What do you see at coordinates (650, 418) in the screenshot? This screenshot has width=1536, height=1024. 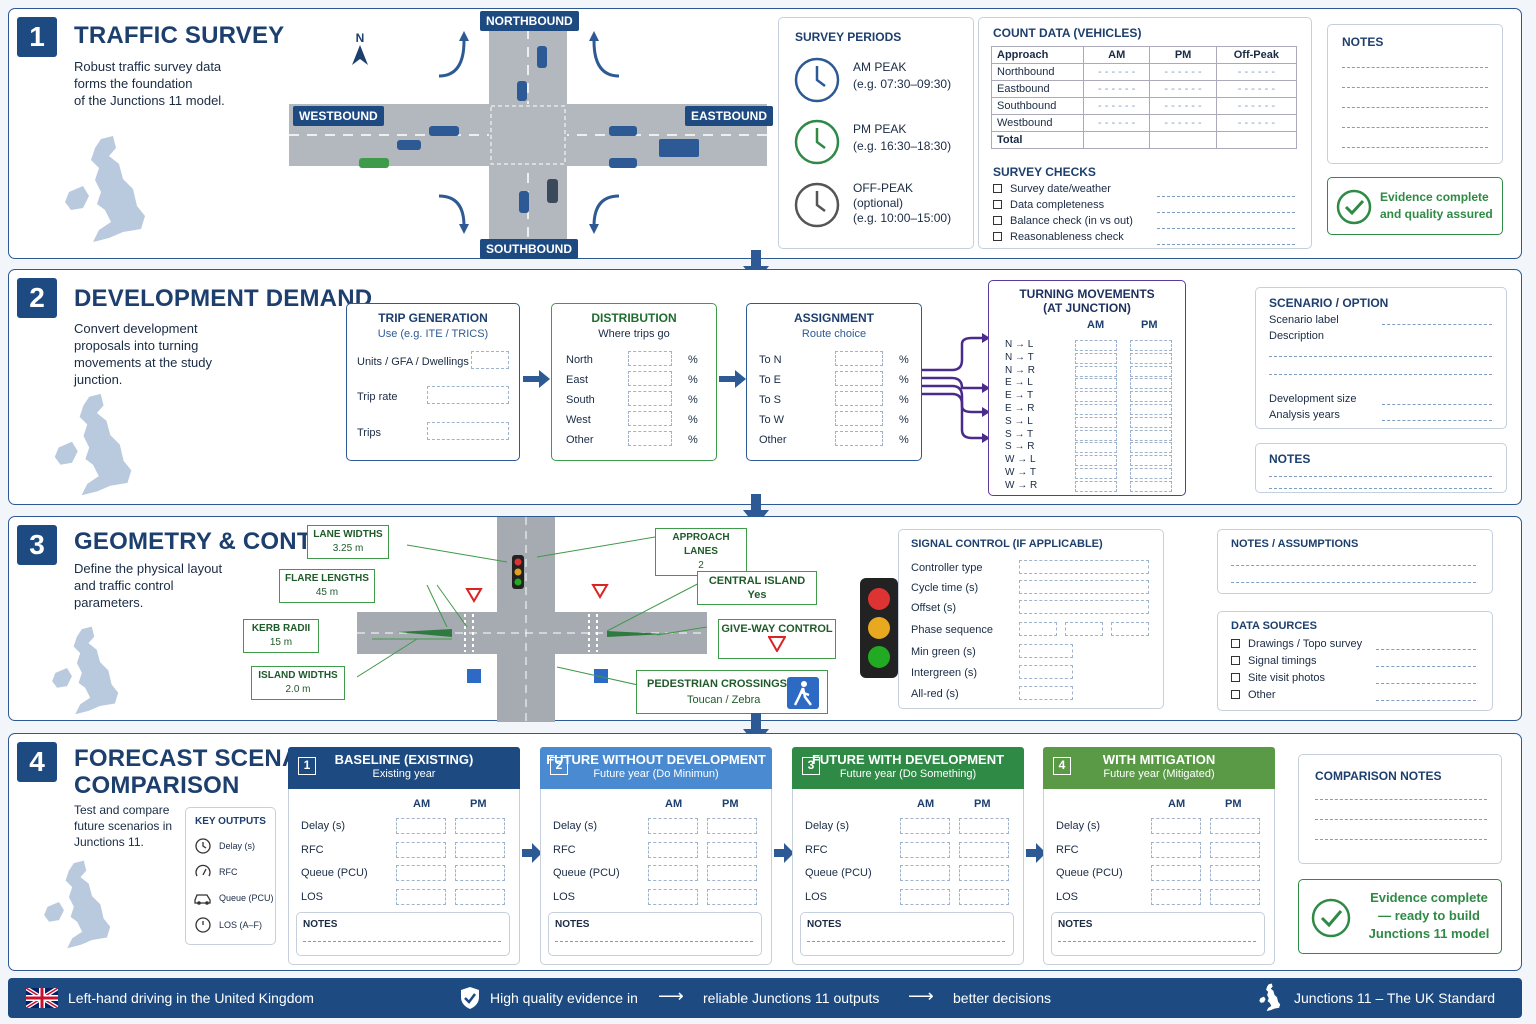 I see `dist-west-input` at bounding box center [650, 418].